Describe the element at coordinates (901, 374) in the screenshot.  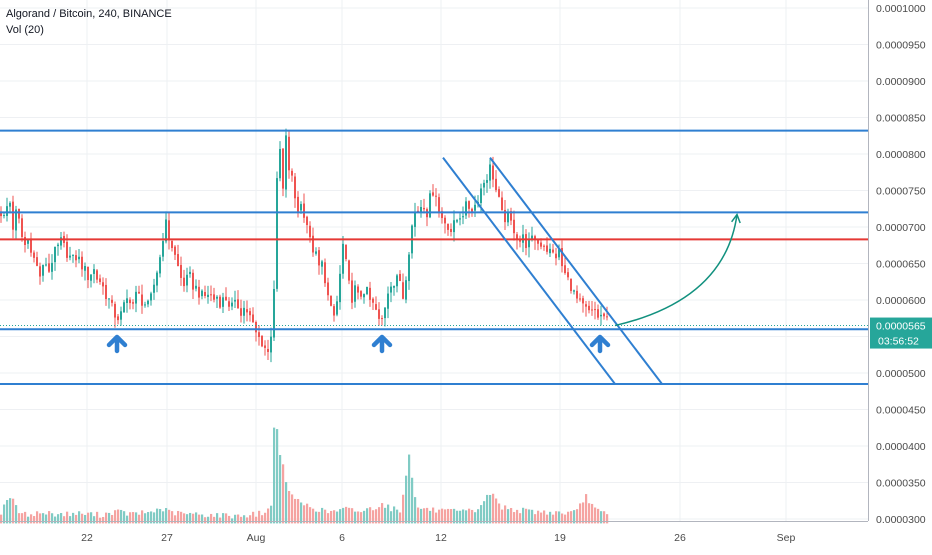
I see `price-axis-label: 0.0000500` at that location.